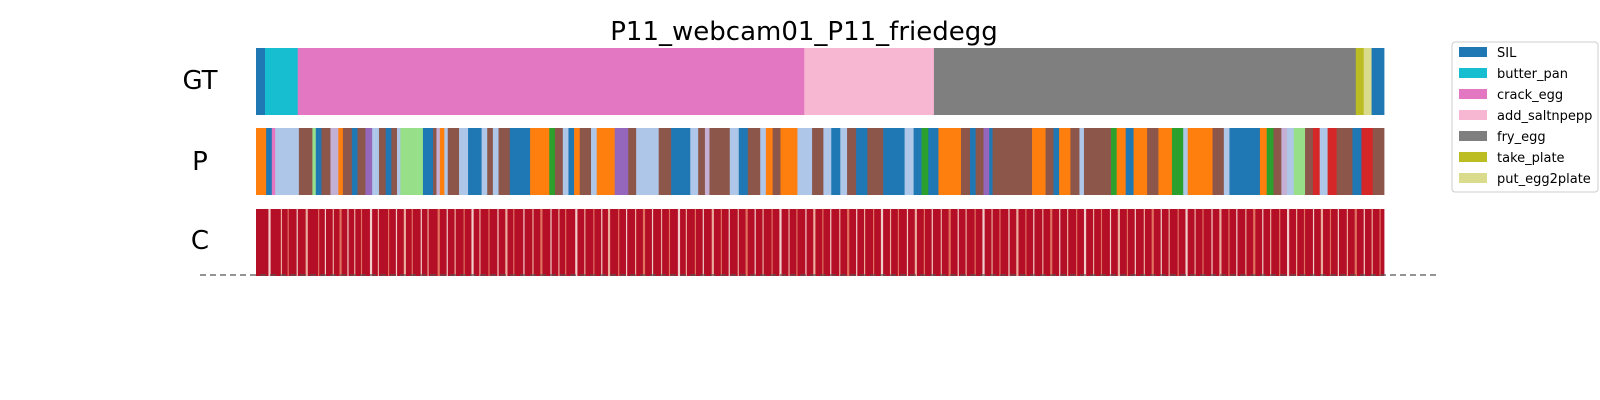 This screenshot has width=1600, height=400. I want to click on row-label-p: P, so click(200, 162).